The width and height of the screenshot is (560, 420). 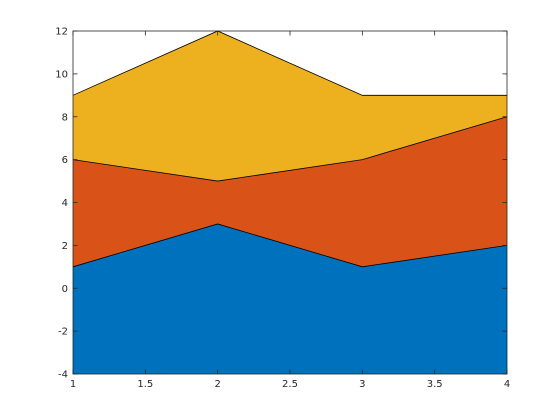 I want to click on x-tick-label: 2.5, so click(x=290, y=384).